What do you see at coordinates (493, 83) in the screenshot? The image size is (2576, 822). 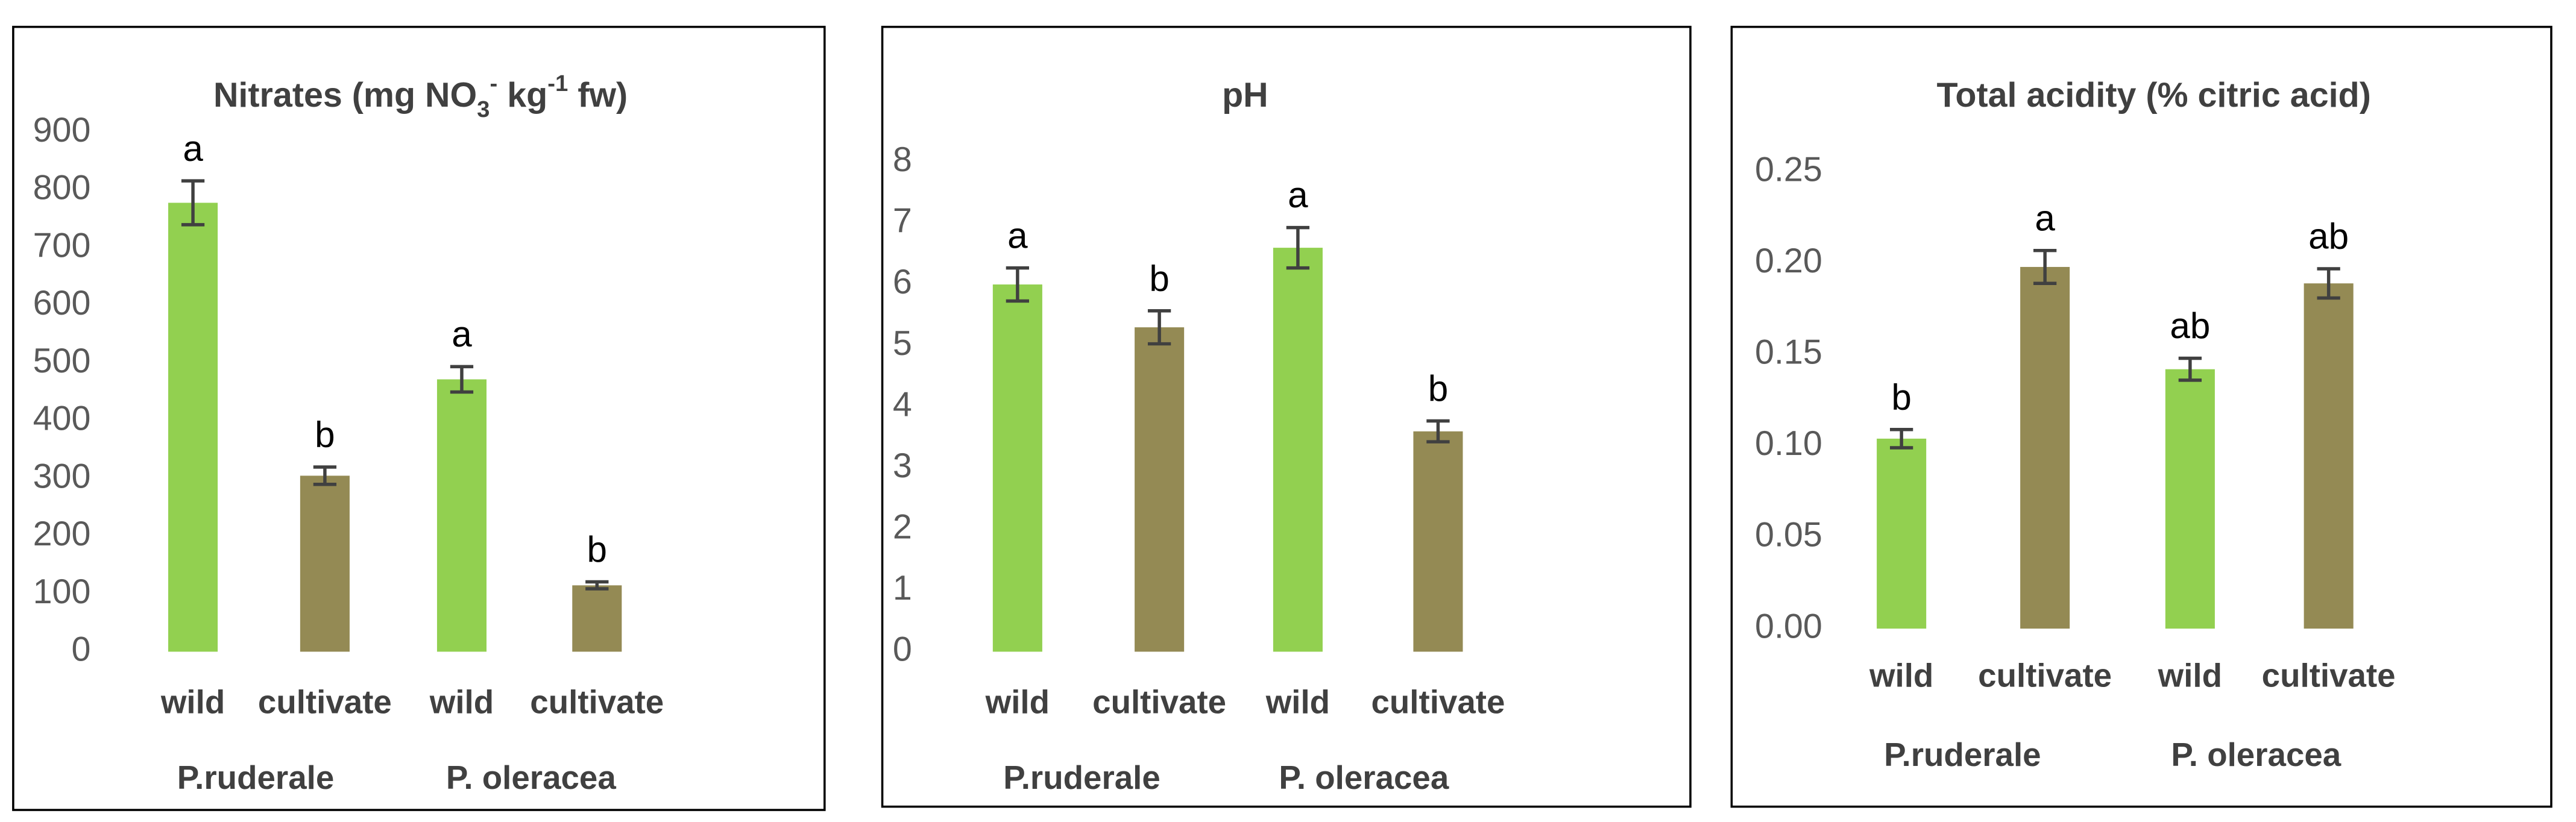 I see `title-part: -` at bounding box center [493, 83].